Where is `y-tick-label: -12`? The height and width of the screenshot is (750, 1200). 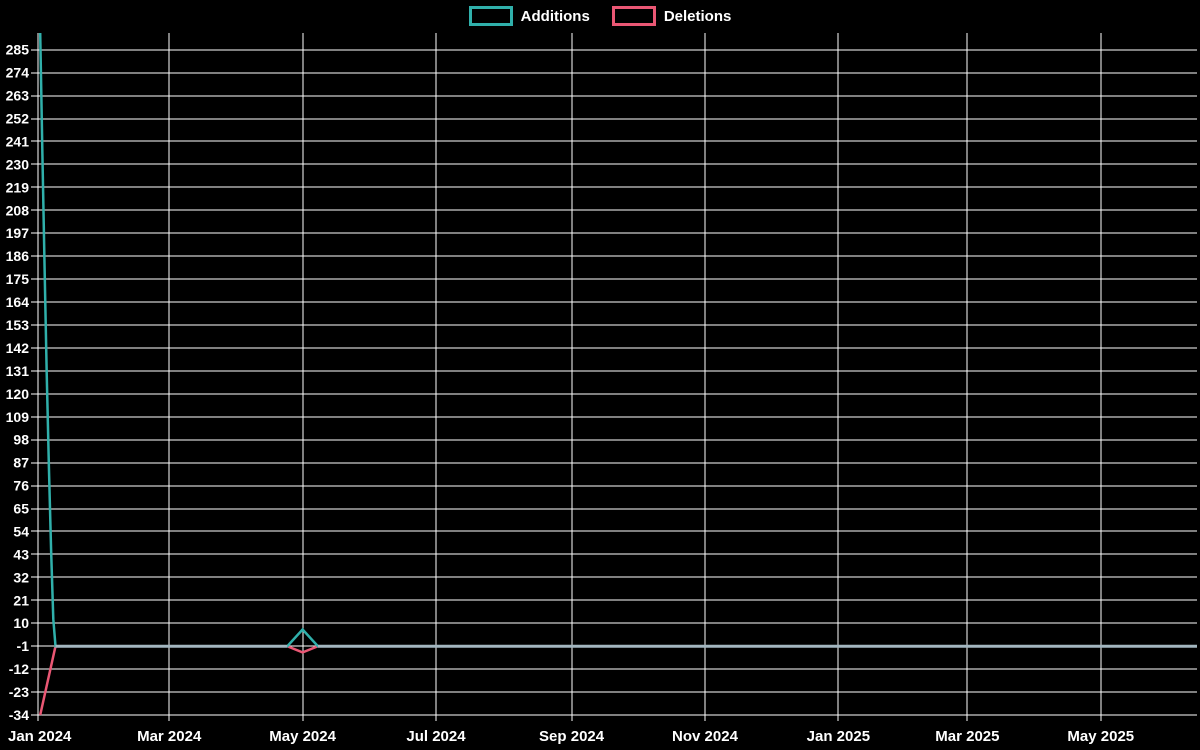
y-tick-label: -12 is located at coordinates (19, 669).